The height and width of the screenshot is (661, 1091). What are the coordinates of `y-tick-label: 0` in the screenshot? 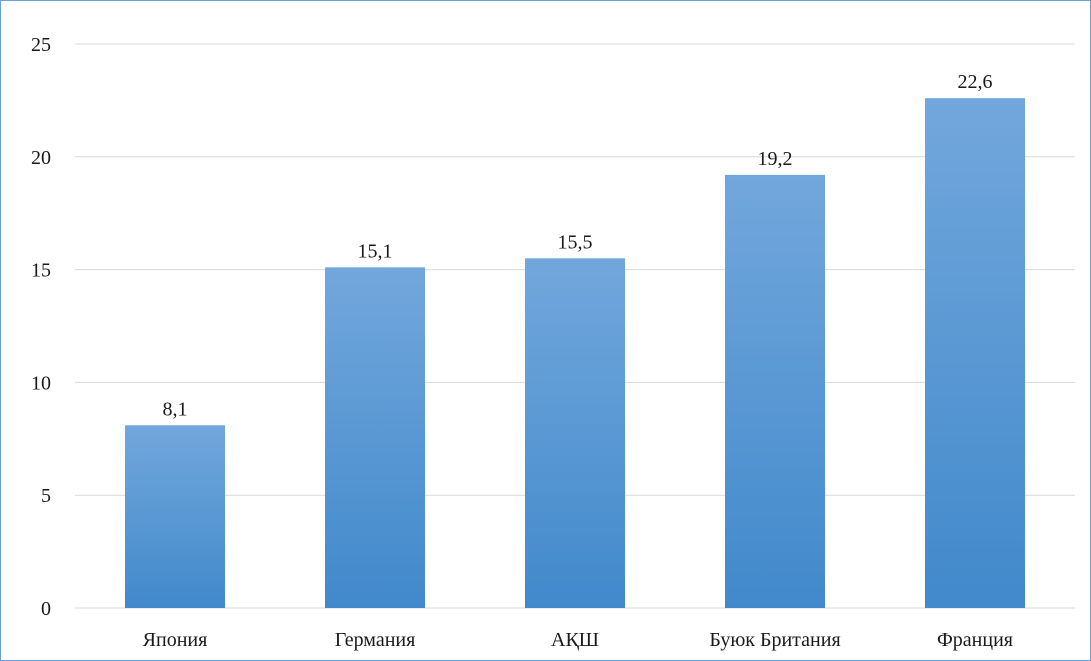 It's located at (46, 609).